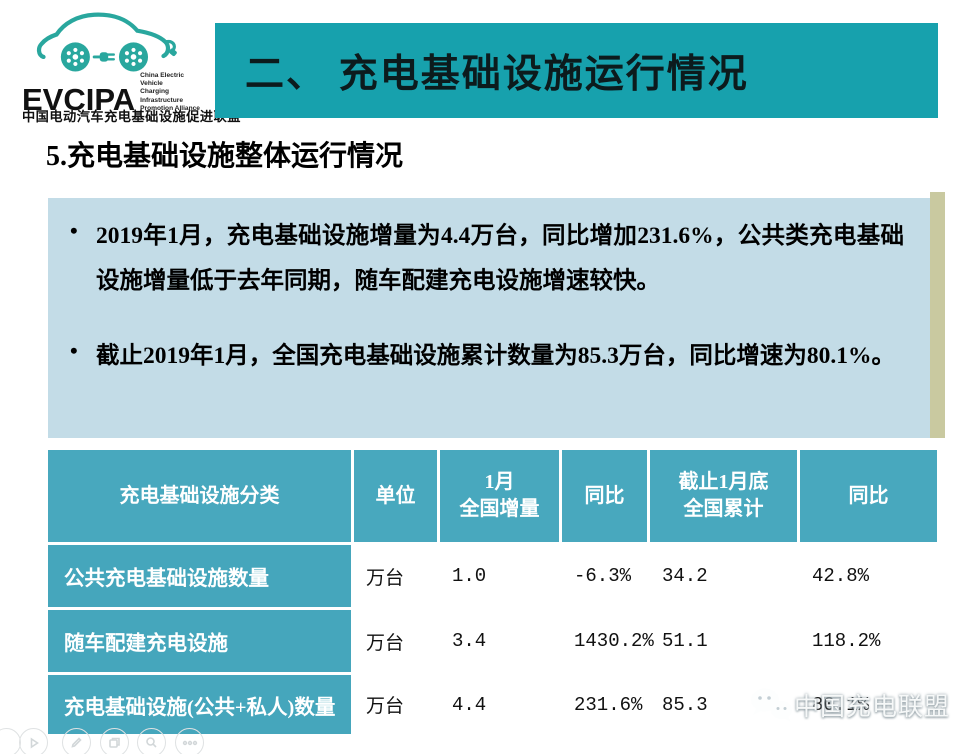 The width and height of the screenshot is (980, 754). What do you see at coordinates (10, 741) in the screenshot?
I see `previous-button` at bounding box center [10, 741].